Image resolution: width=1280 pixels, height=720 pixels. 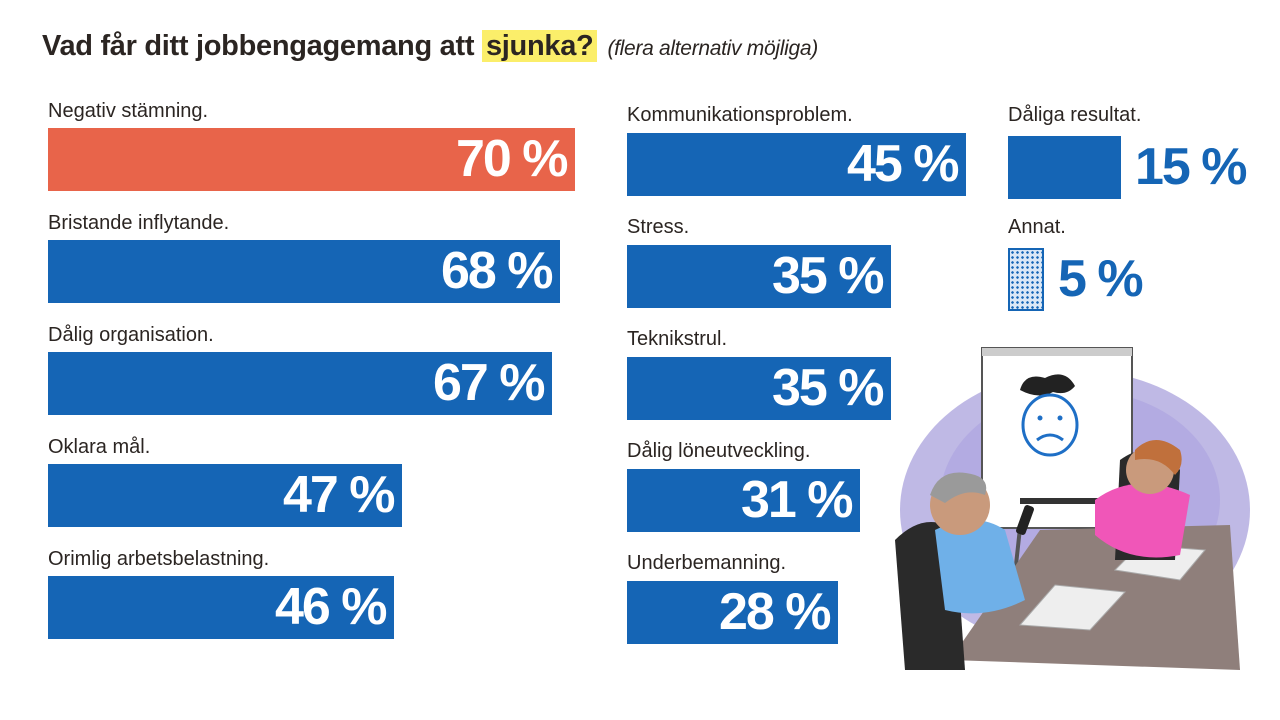 What do you see at coordinates (1191, 167) in the screenshot?
I see `bar-value-label: 15 %` at bounding box center [1191, 167].